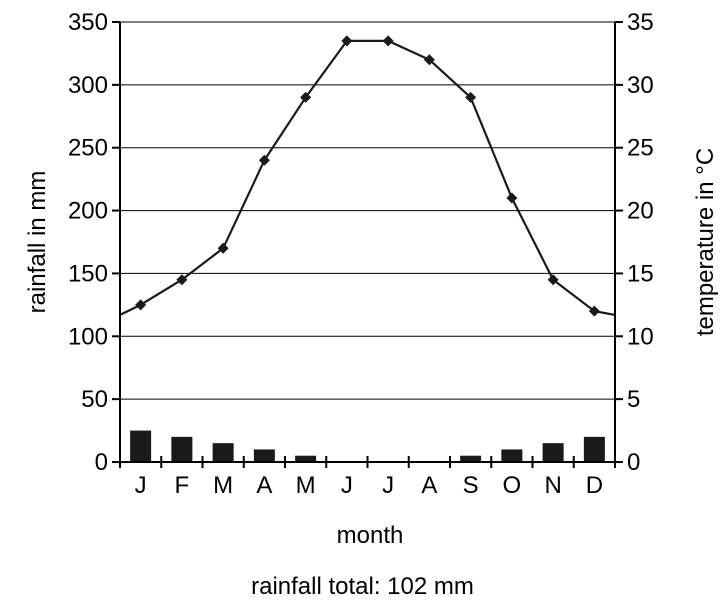 The image size is (725, 608). I want to click on x-tick-label: O, so click(512, 485).